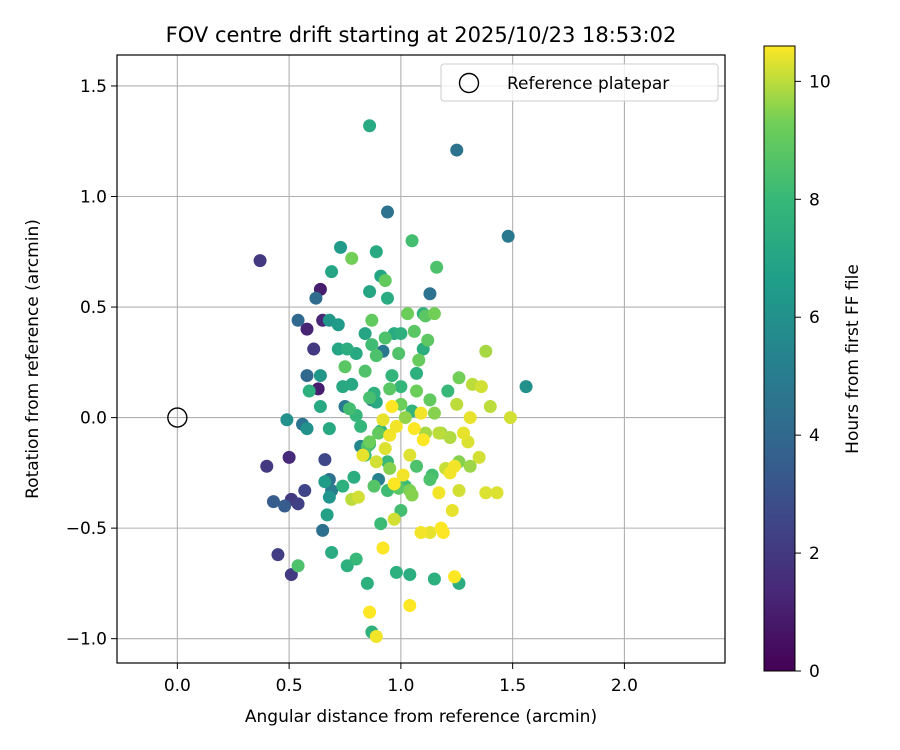  What do you see at coordinates (177, 686) in the screenshot?
I see `x-tick-label: 0.0` at bounding box center [177, 686].